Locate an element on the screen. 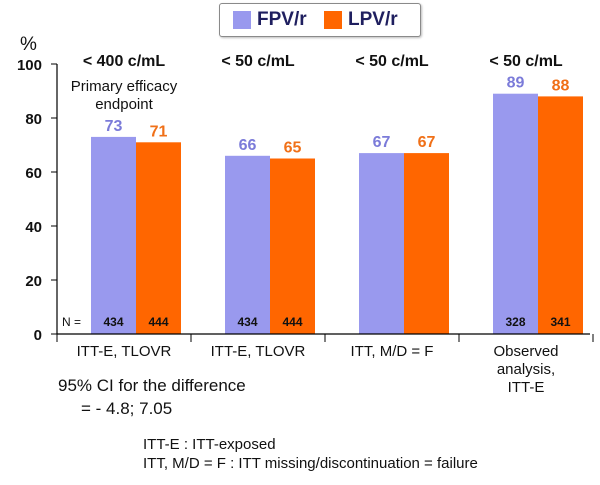  n-label: 328 is located at coordinates (515, 322).